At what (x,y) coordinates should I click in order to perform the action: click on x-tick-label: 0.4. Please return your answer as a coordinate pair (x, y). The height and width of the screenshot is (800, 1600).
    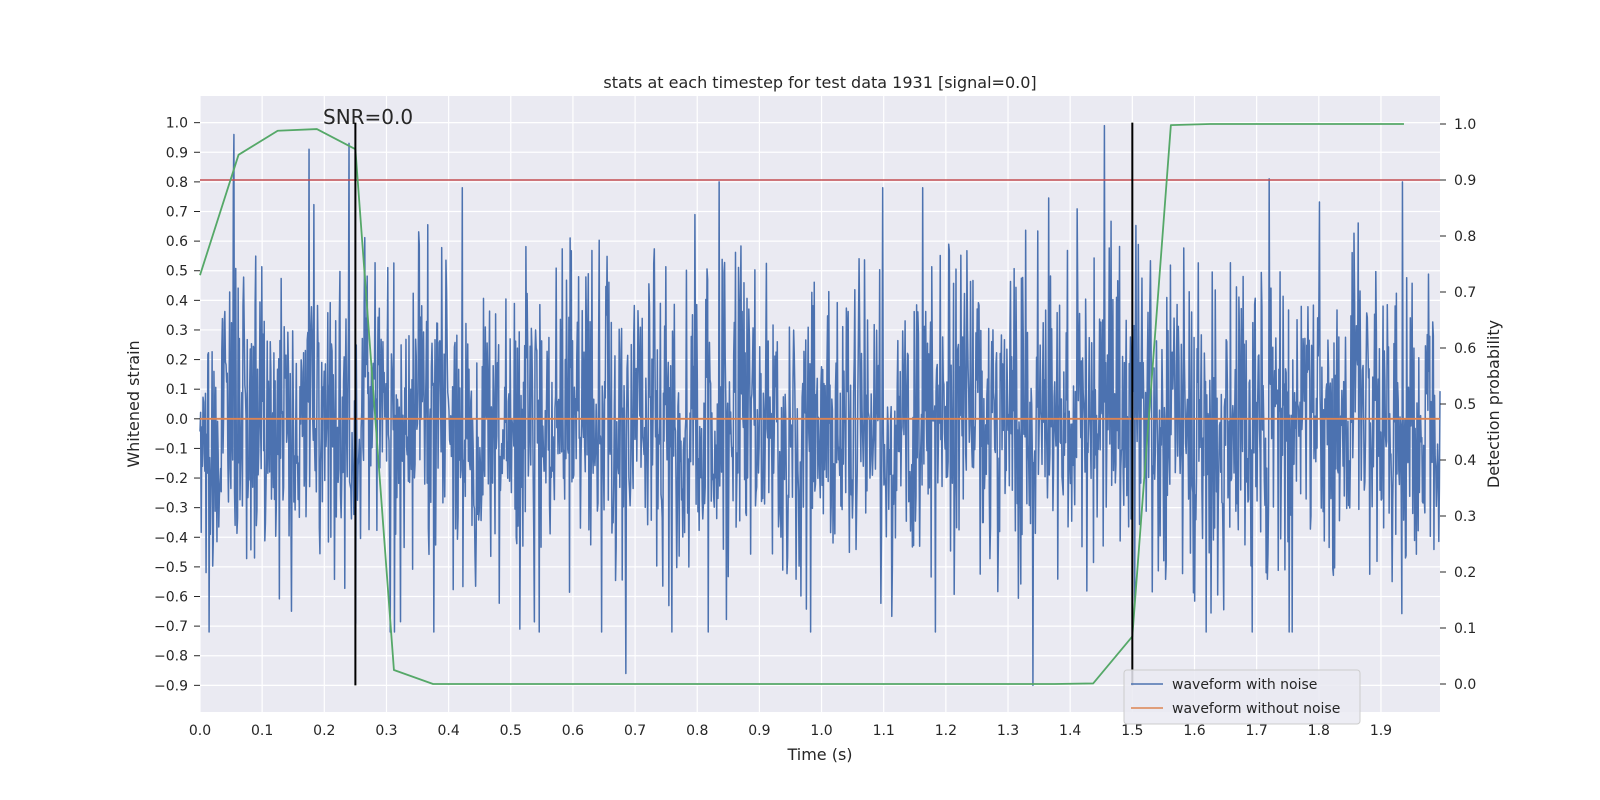
    Looking at the image, I should click on (448, 731).